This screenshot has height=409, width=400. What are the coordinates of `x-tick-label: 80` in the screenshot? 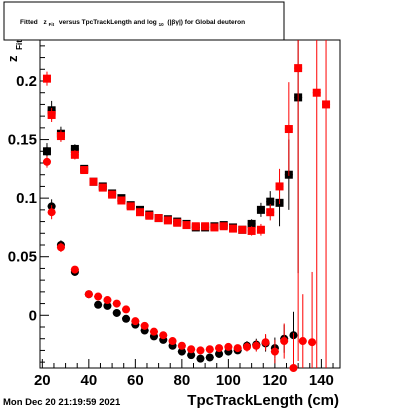 It's located at (182, 380).